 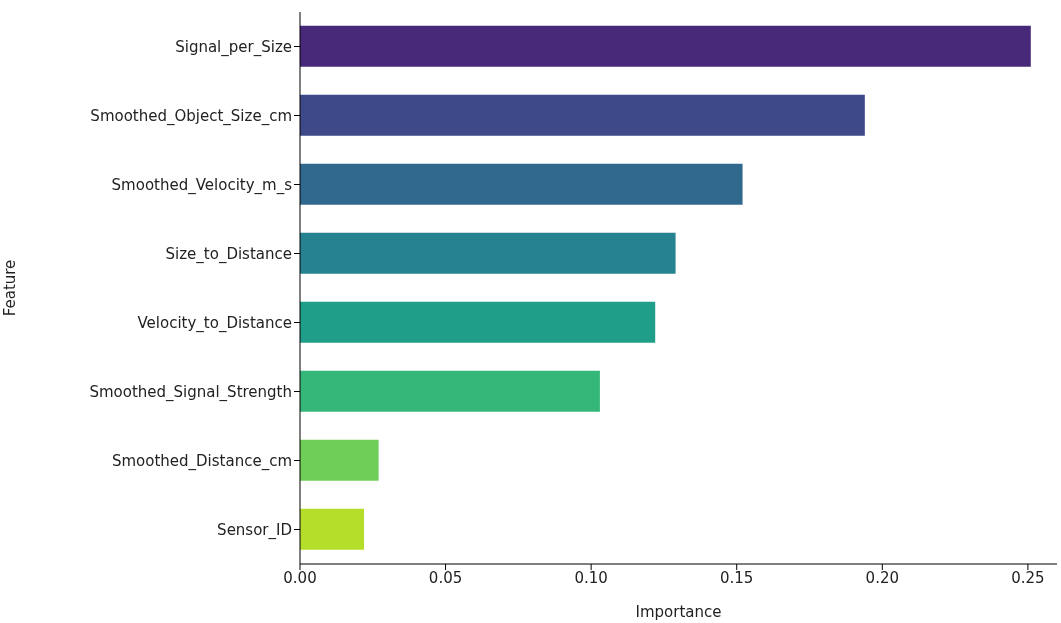 What do you see at coordinates (445, 577) in the screenshot?
I see `x-tick-label: 0.05` at bounding box center [445, 577].